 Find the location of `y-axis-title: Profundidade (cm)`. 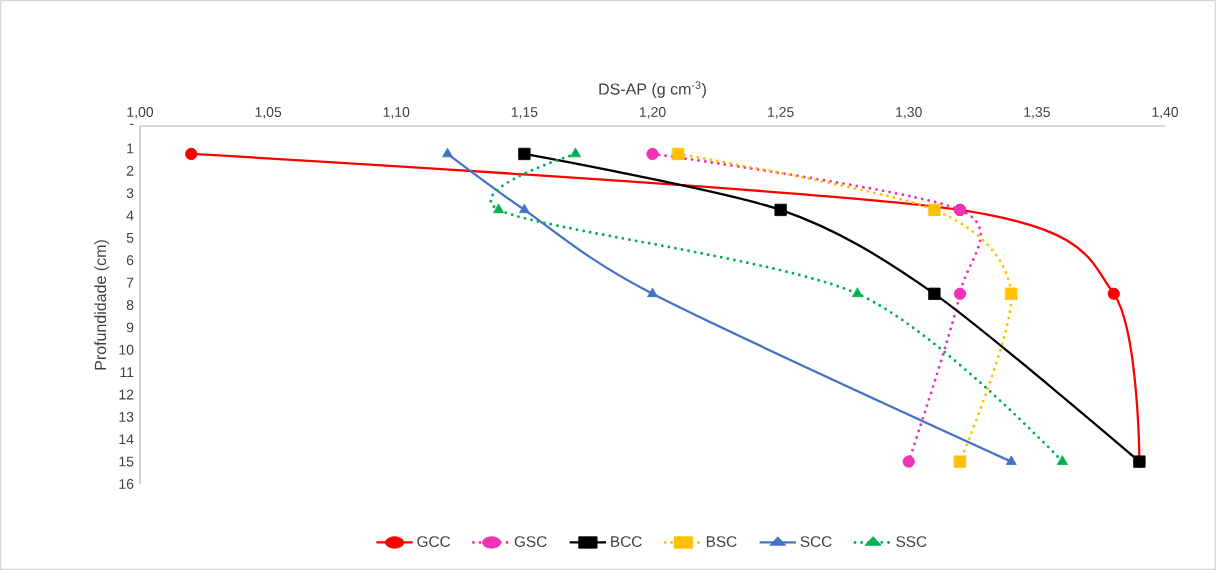

y-axis-title: Profundidade (cm) is located at coordinates (102, 305).